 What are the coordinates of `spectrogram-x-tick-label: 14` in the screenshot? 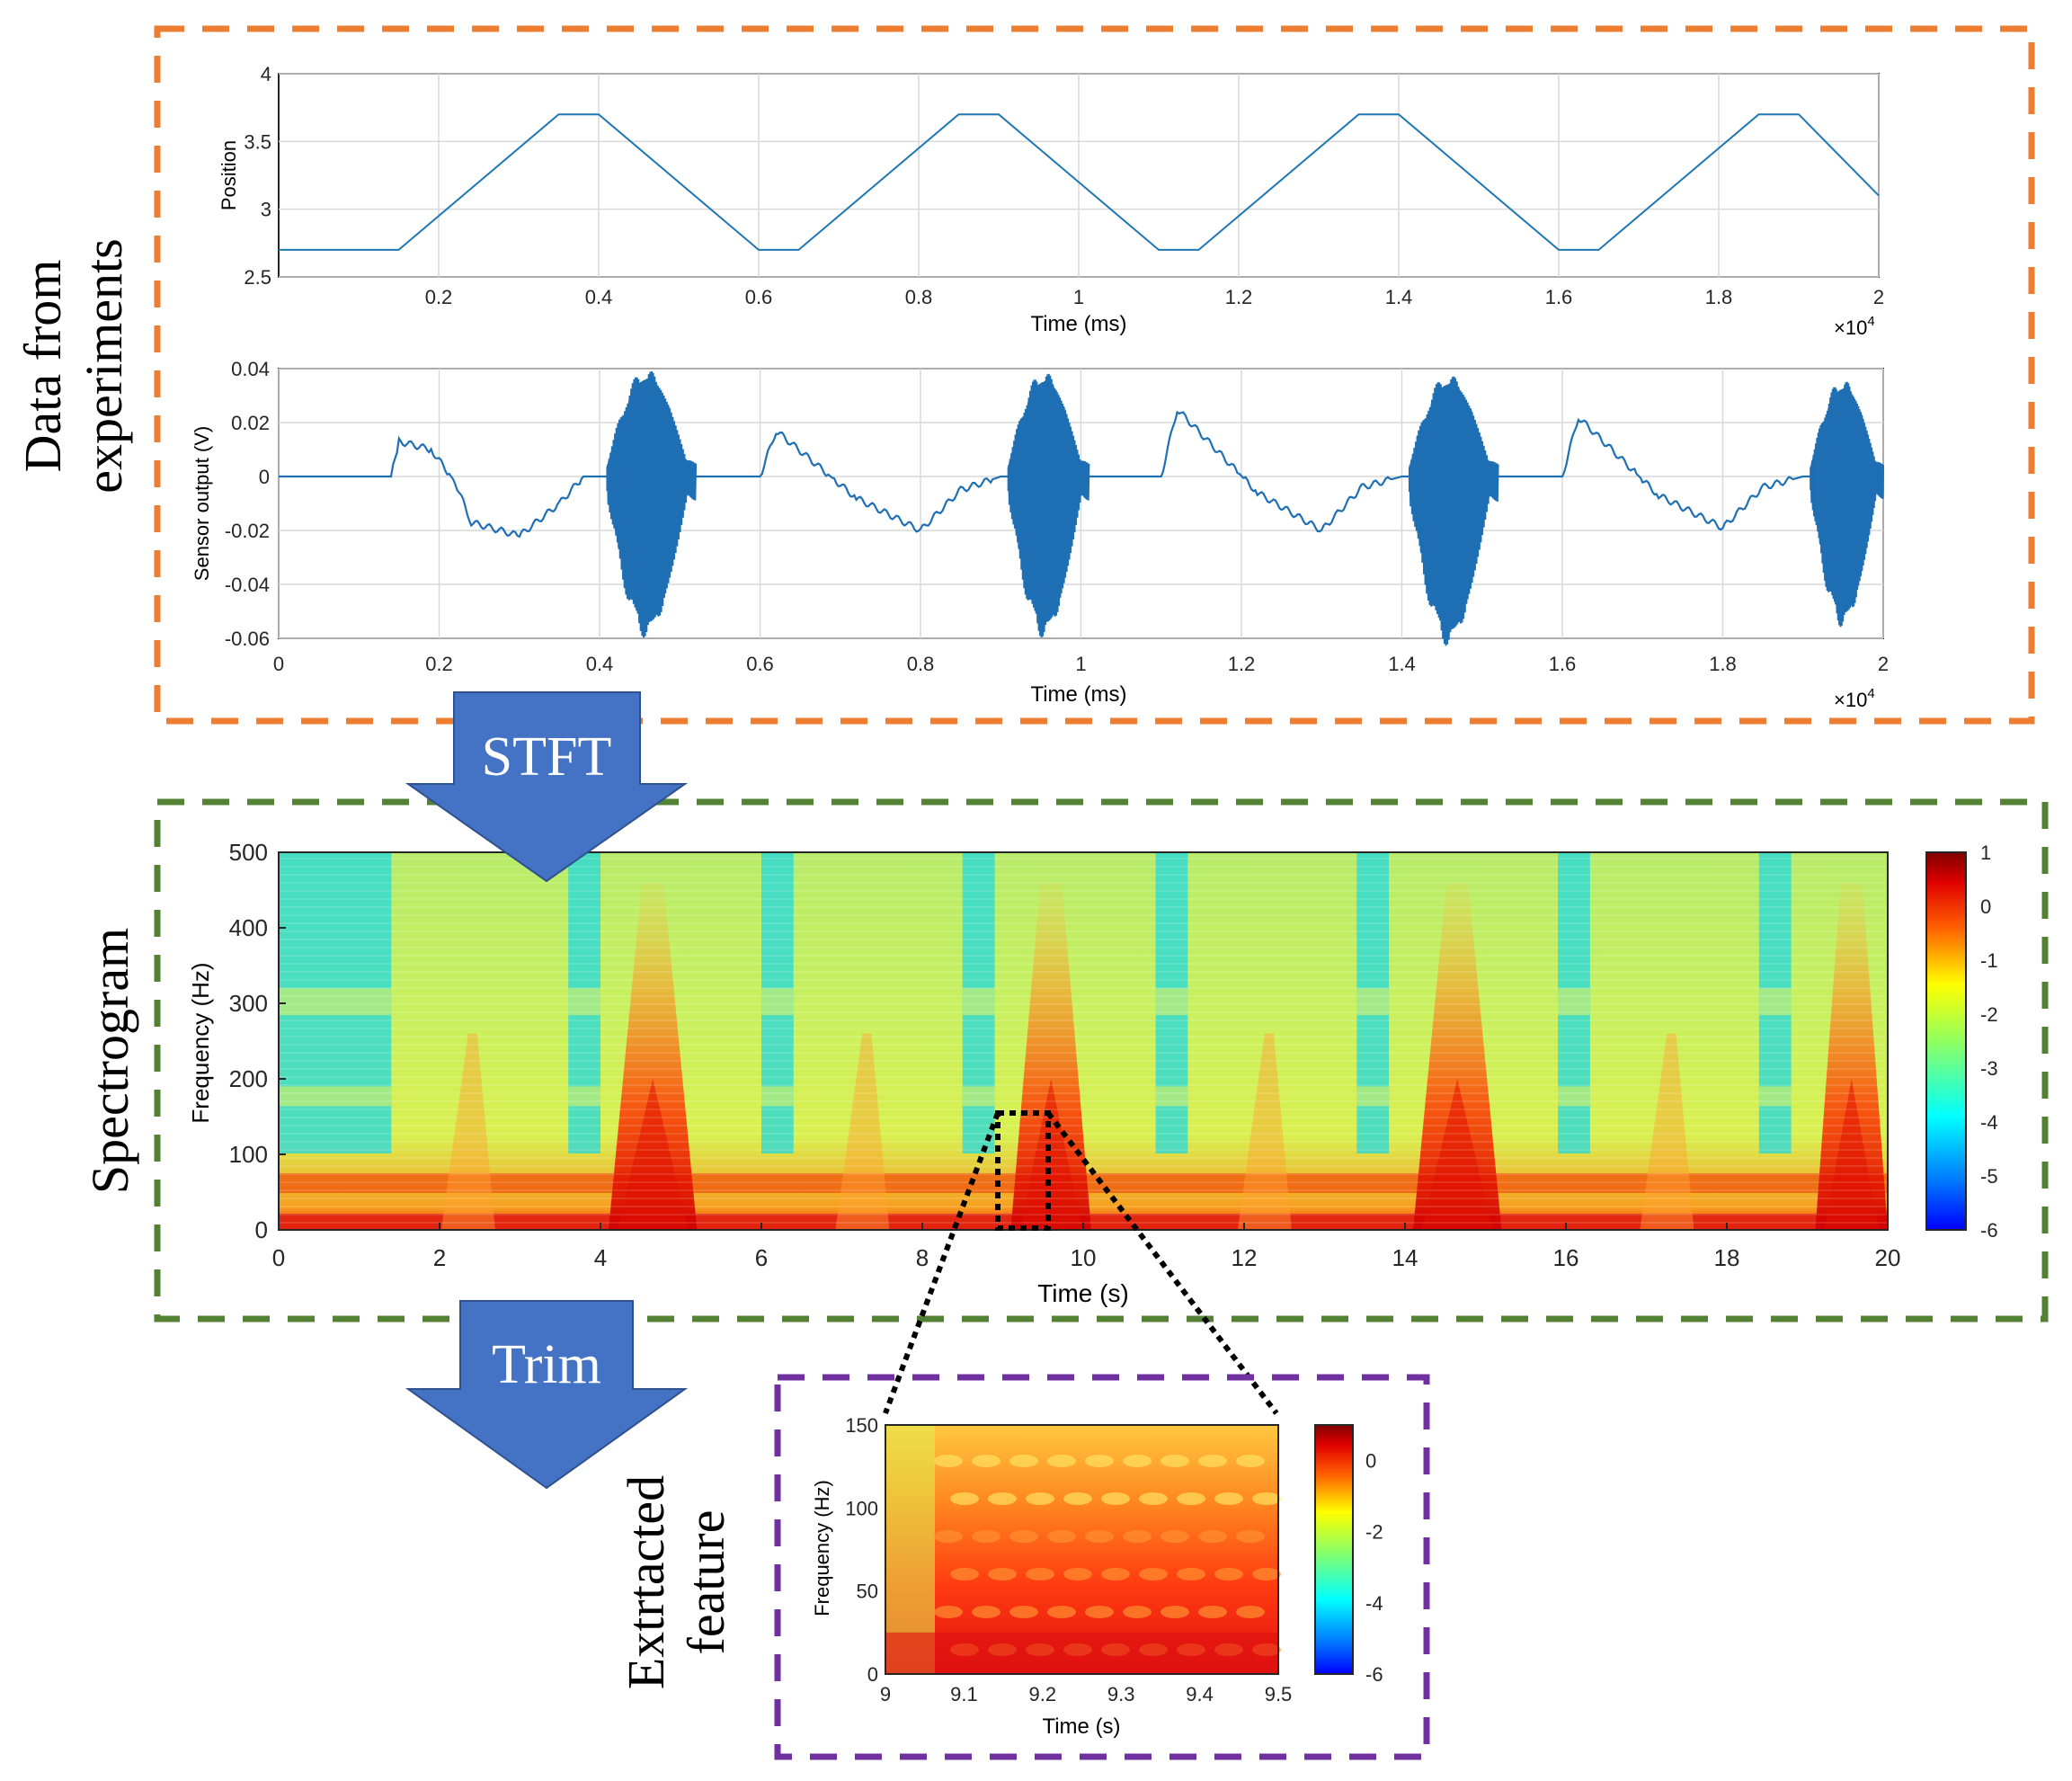 It's located at (1405, 1257).